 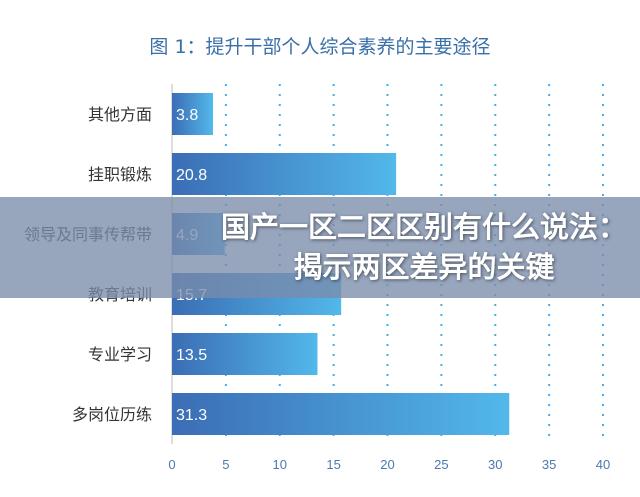 What do you see at coordinates (320, 47) in the screenshot?
I see `chart-title: 图 1：提升干部个人综合素养的主要途径` at bounding box center [320, 47].